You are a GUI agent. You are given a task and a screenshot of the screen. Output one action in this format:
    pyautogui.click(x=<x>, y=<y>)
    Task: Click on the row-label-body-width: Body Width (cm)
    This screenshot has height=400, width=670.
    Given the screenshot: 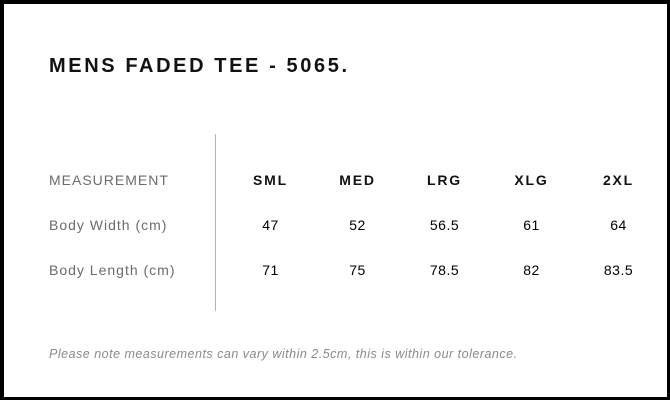 What is the action you would take?
    pyautogui.click(x=108, y=224)
    